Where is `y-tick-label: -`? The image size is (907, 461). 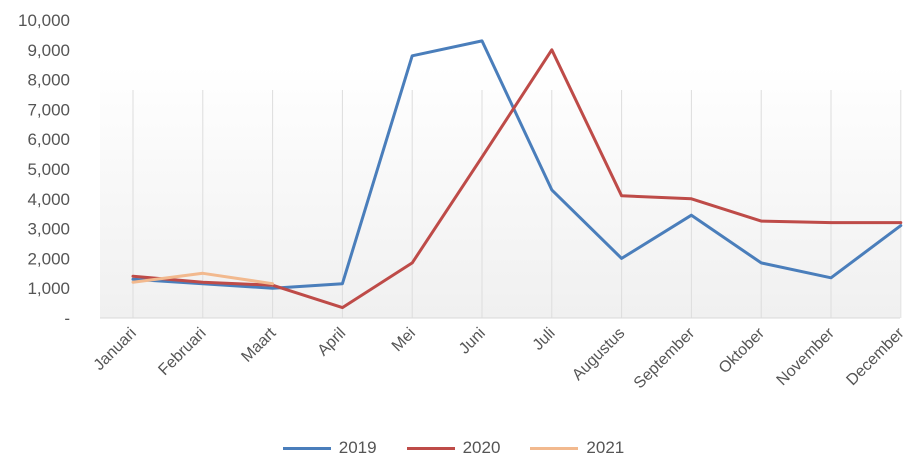
y-tick-label: - is located at coordinates (67, 318).